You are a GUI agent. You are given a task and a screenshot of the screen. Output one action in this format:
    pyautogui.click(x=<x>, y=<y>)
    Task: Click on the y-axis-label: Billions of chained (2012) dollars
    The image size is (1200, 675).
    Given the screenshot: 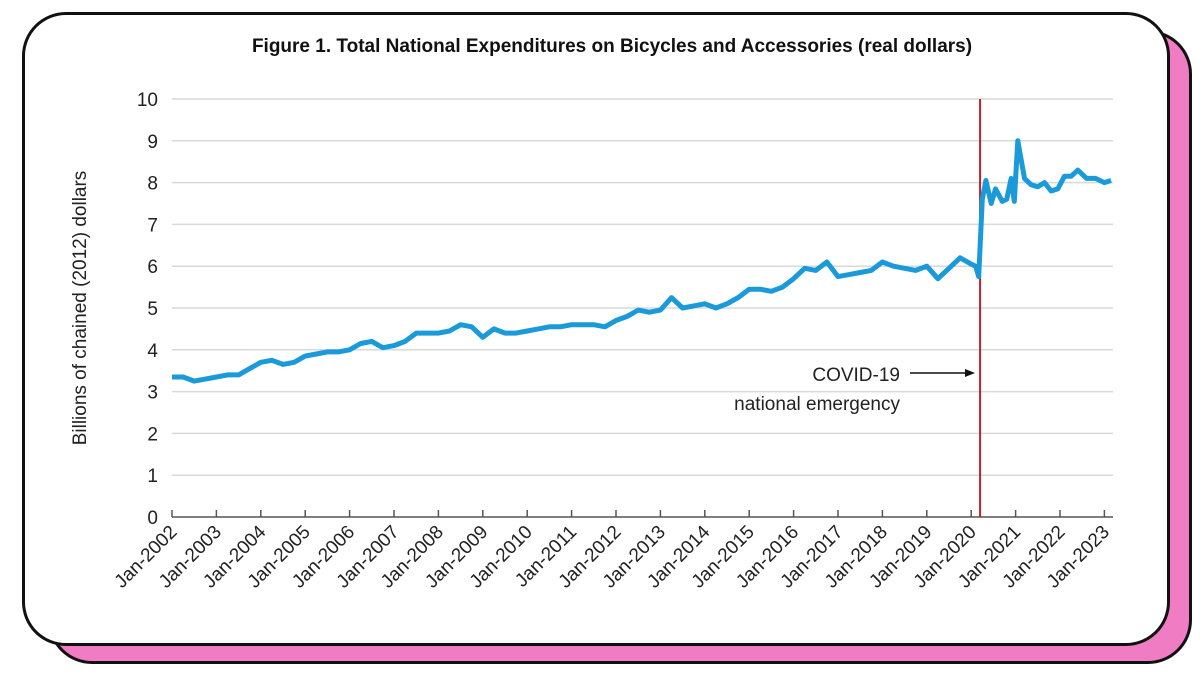 What is the action you would take?
    pyautogui.click(x=80, y=308)
    